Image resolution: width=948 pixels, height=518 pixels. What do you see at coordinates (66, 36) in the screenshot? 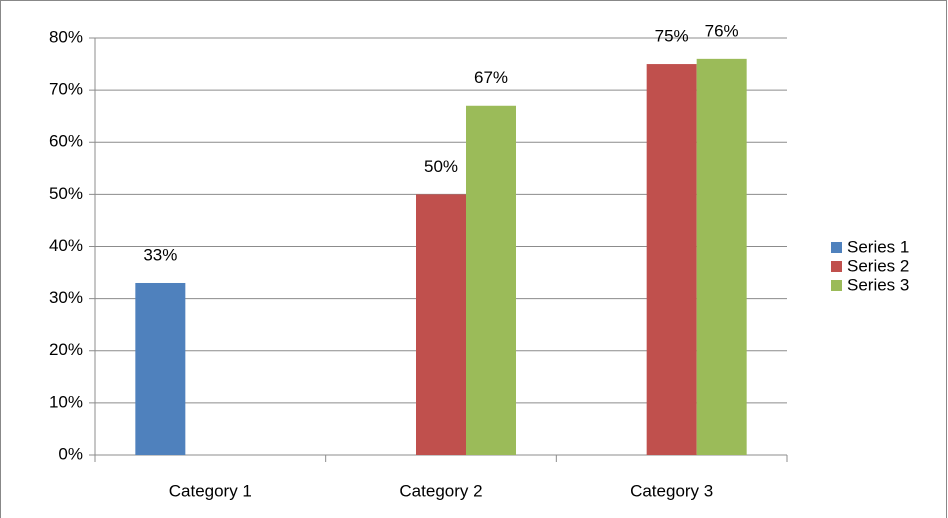
I see `y-tick-label: 80%` at bounding box center [66, 36].